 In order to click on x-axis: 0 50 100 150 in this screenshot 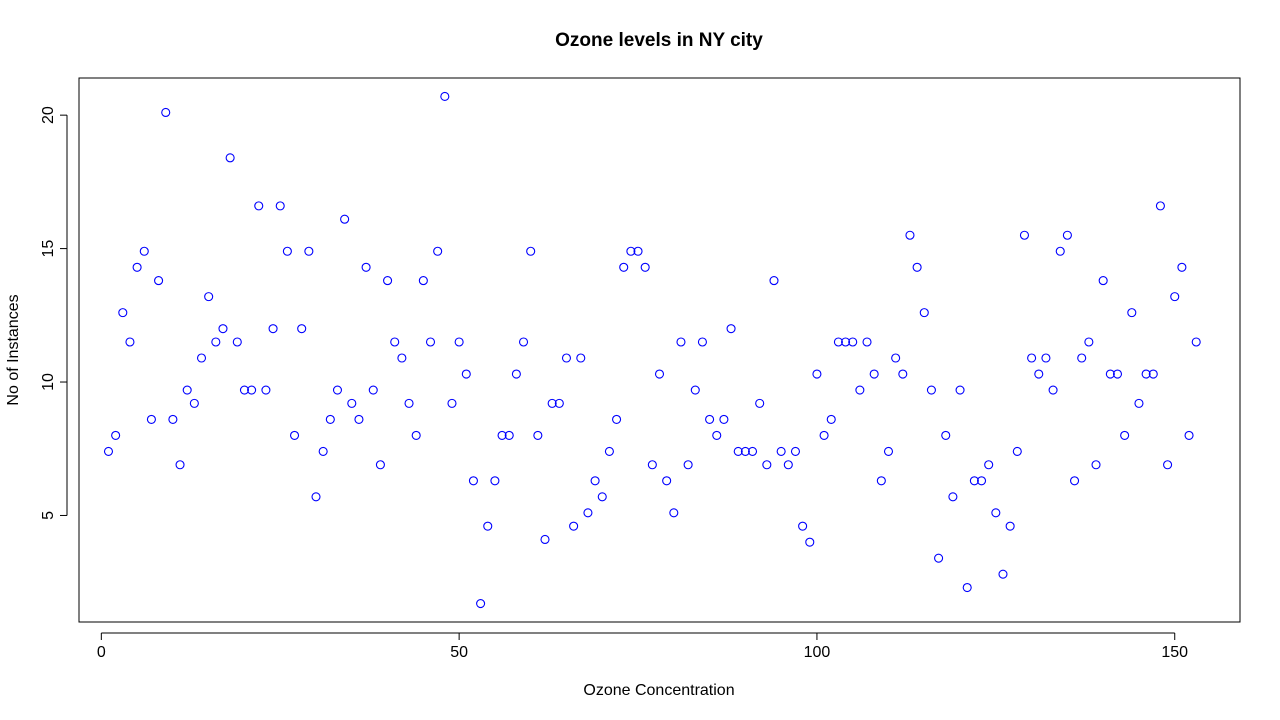, I will do `click(642, 646)`.